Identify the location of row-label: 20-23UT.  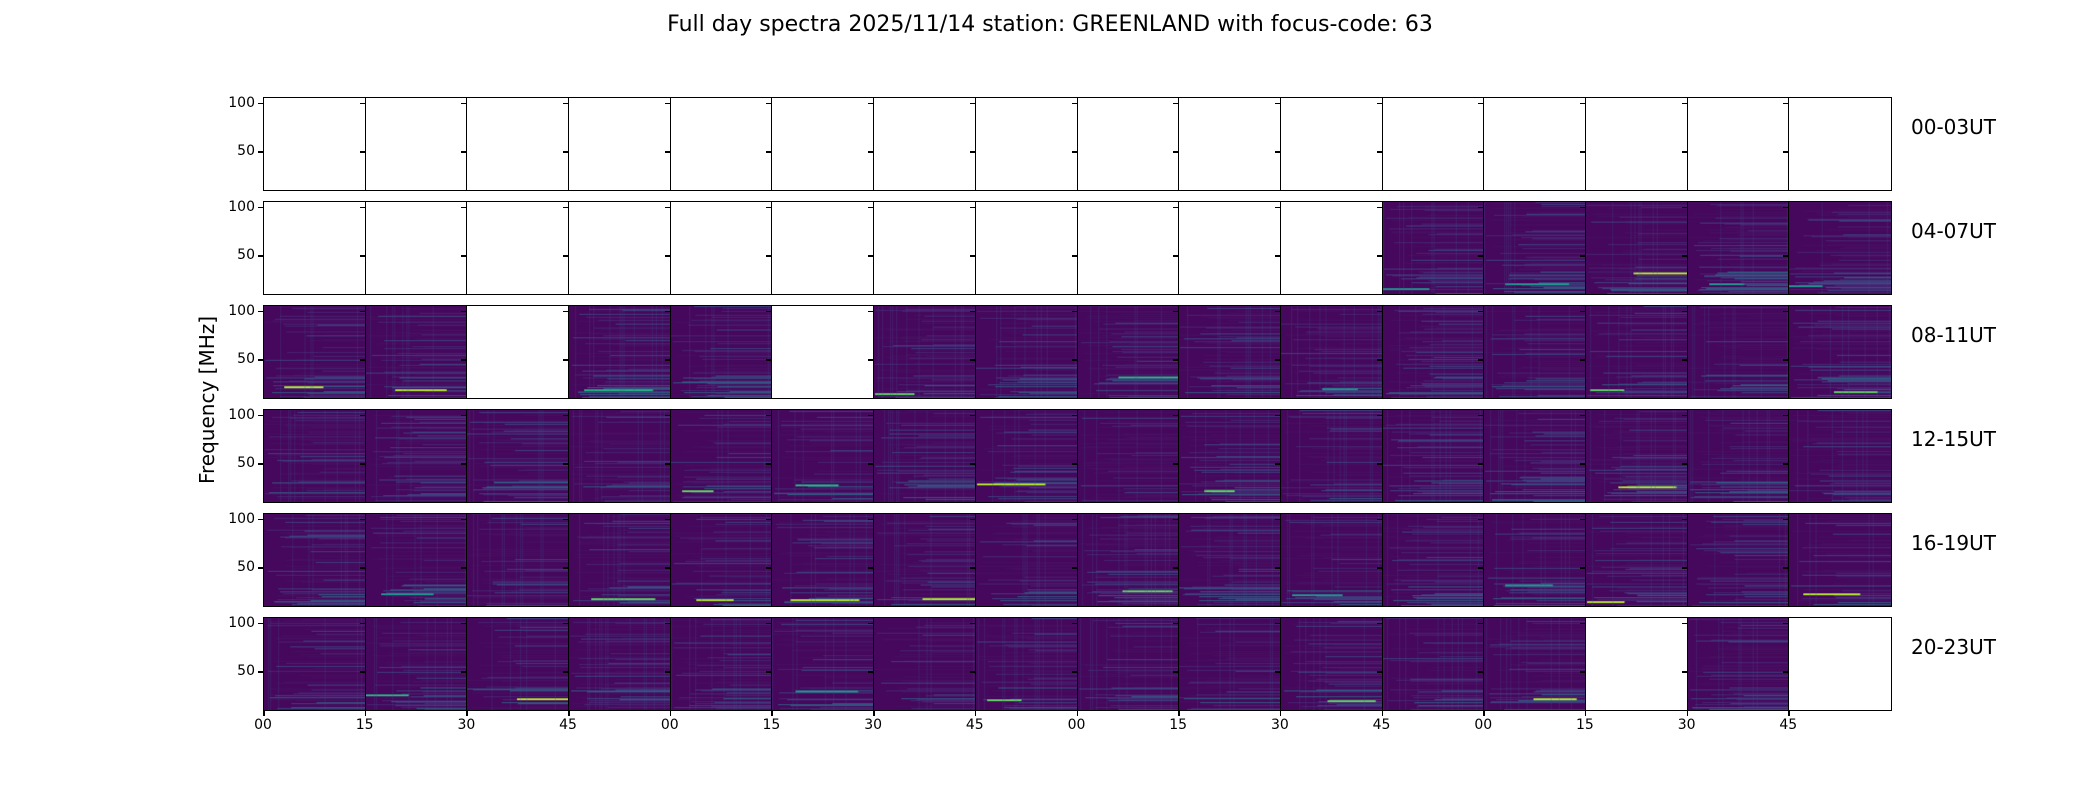
(1953, 647).